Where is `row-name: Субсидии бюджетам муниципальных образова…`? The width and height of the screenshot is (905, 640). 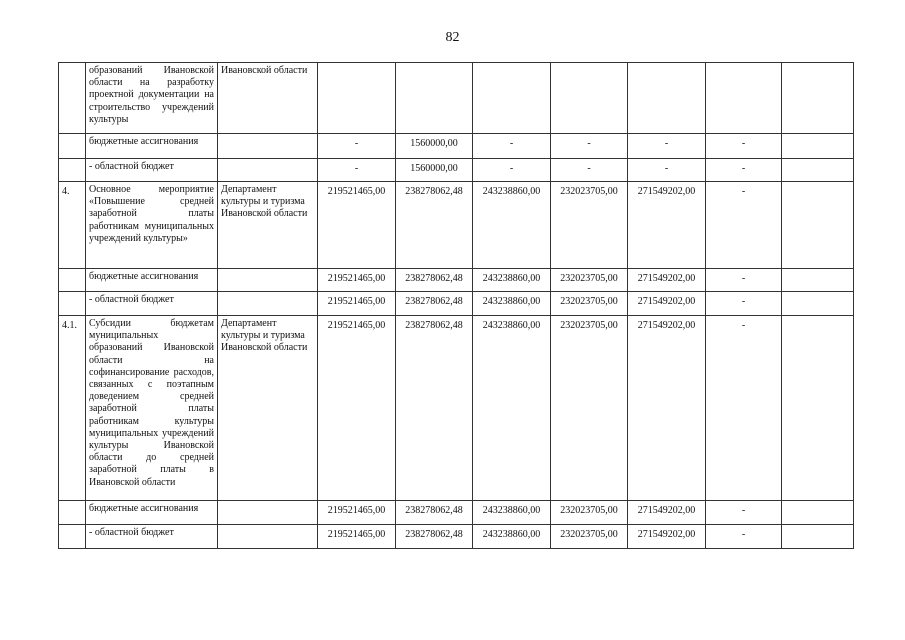 row-name: Субсидии бюджетам муниципальных образова… is located at coordinates (151, 408).